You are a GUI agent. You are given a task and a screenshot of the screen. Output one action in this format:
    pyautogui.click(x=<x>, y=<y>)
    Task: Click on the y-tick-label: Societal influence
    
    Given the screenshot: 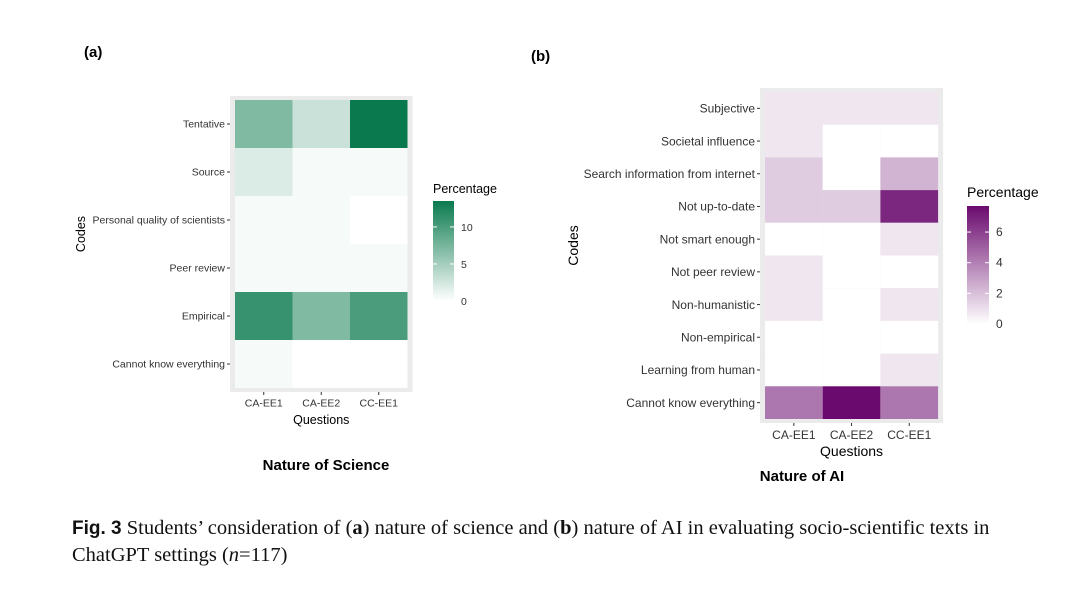 What is the action you would take?
    pyautogui.click(x=708, y=141)
    